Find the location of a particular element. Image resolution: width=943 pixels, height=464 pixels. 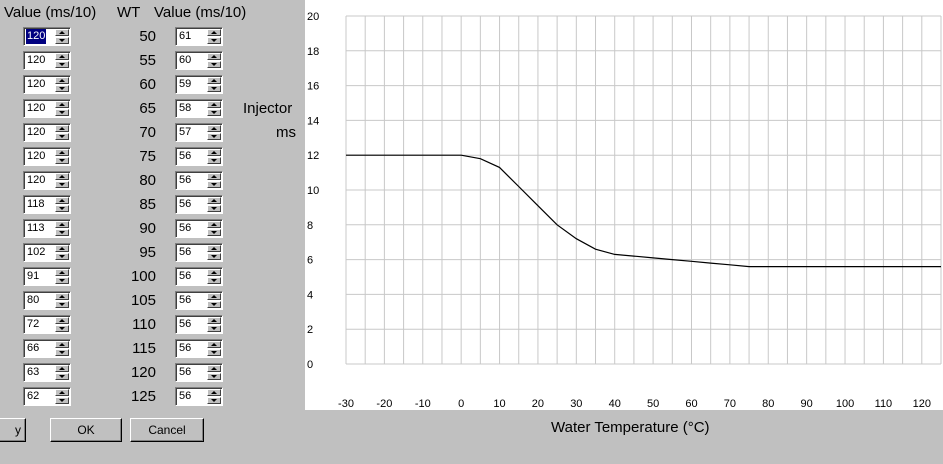

right-value-spinner: 59 is located at coordinates (199, 84).